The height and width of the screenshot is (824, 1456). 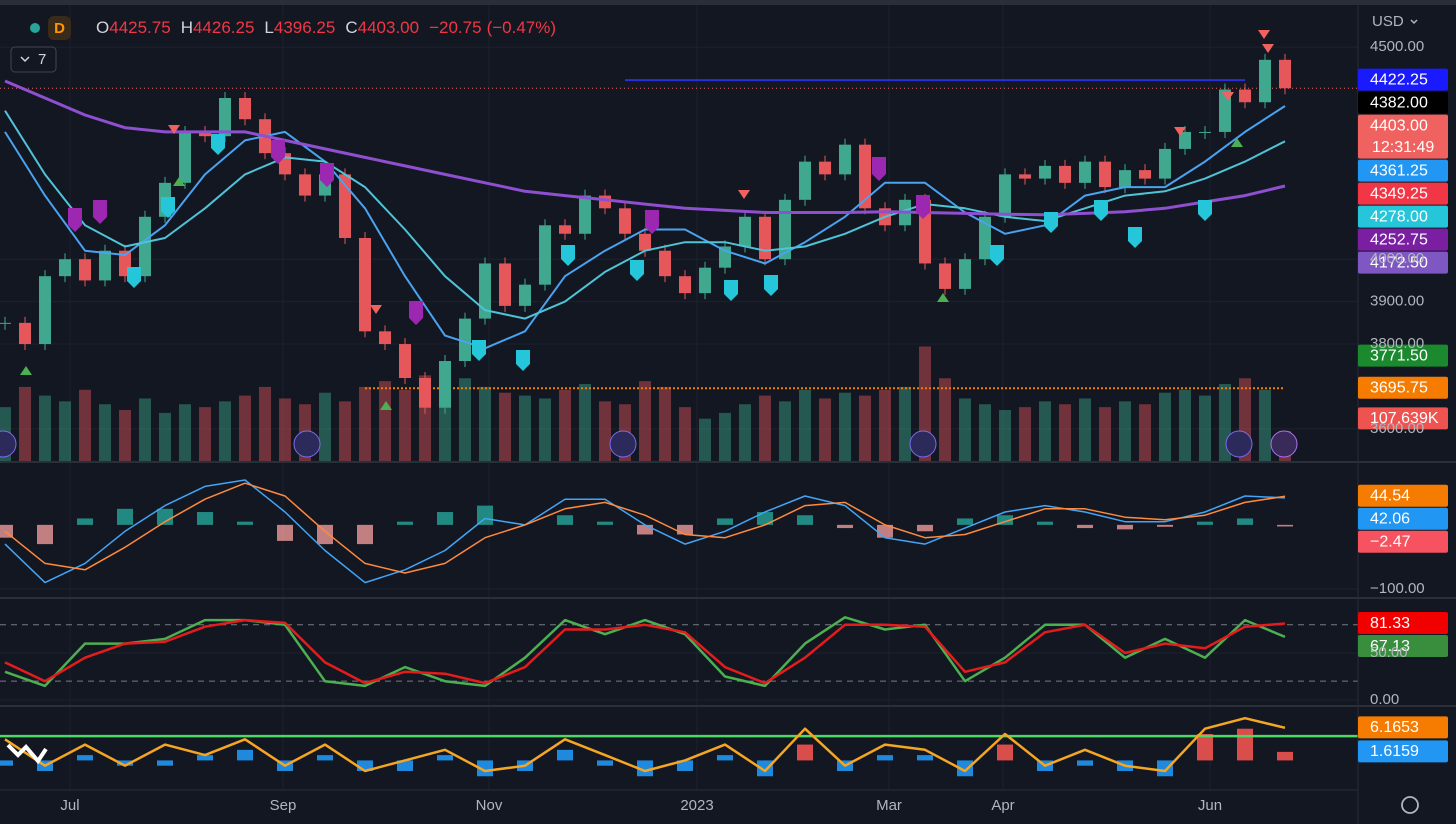 What do you see at coordinates (1399, 79) in the screenshot?
I see `scale-label: 4422.25` at bounding box center [1399, 79].